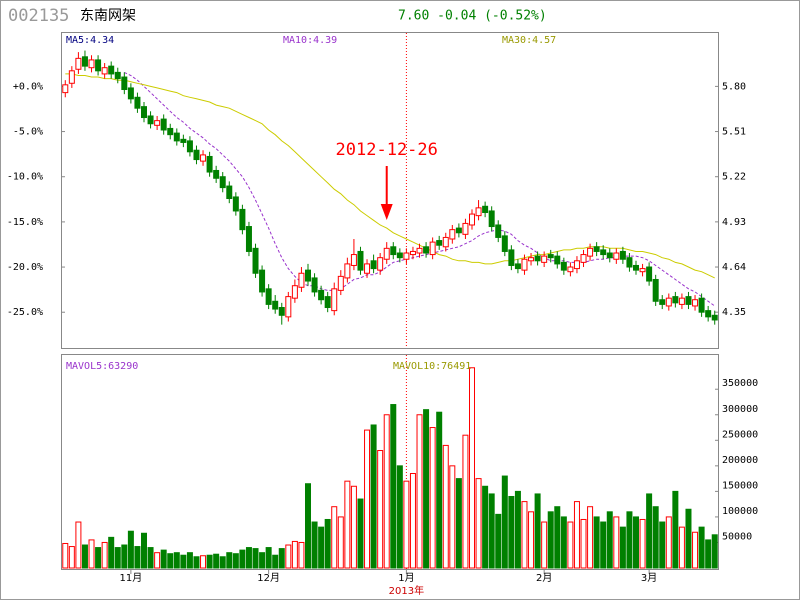 Image resolution: width=800 pixels, height=600 pixels. I want to click on y-tick-label: 100000, so click(740, 511).